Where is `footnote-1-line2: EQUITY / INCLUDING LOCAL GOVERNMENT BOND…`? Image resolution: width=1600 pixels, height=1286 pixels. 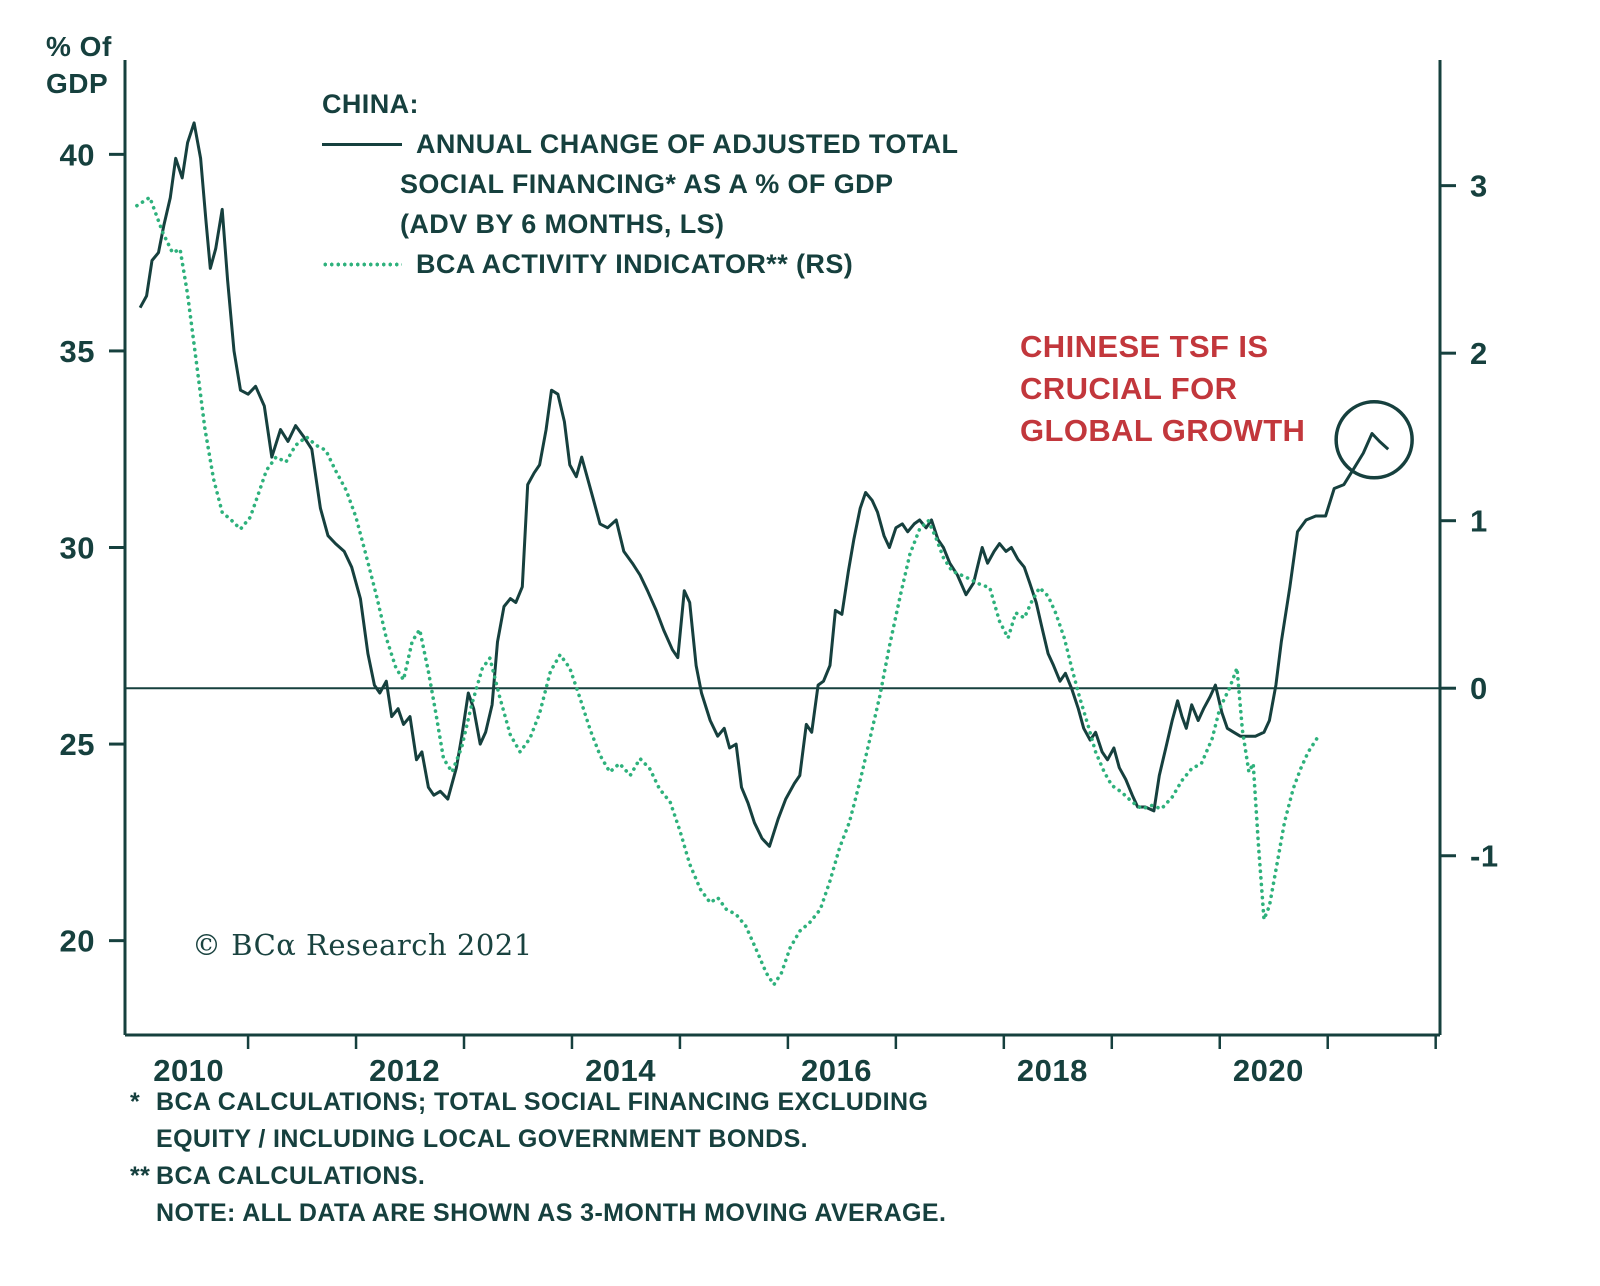
footnote-1-line2: EQUITY / INCLUDING LOCAL GOVERNMENT BOND… is located at coordinates (482, 1139).